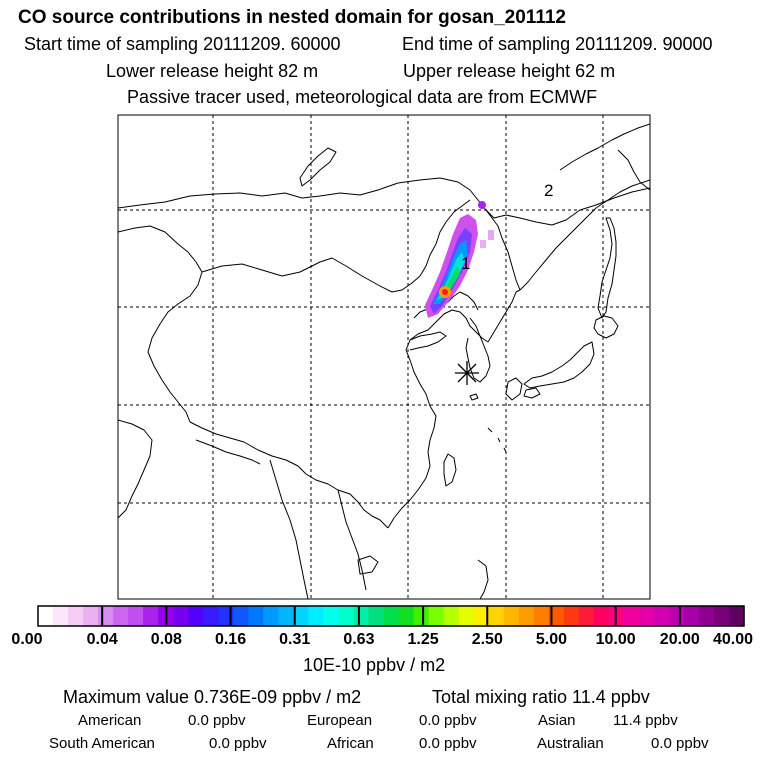 The height and width of the screenshot is (768, 768). What do you see at coordinates (607, 268) in the screenshot?
I see `sakhalin` at bounding box center [607, 268].